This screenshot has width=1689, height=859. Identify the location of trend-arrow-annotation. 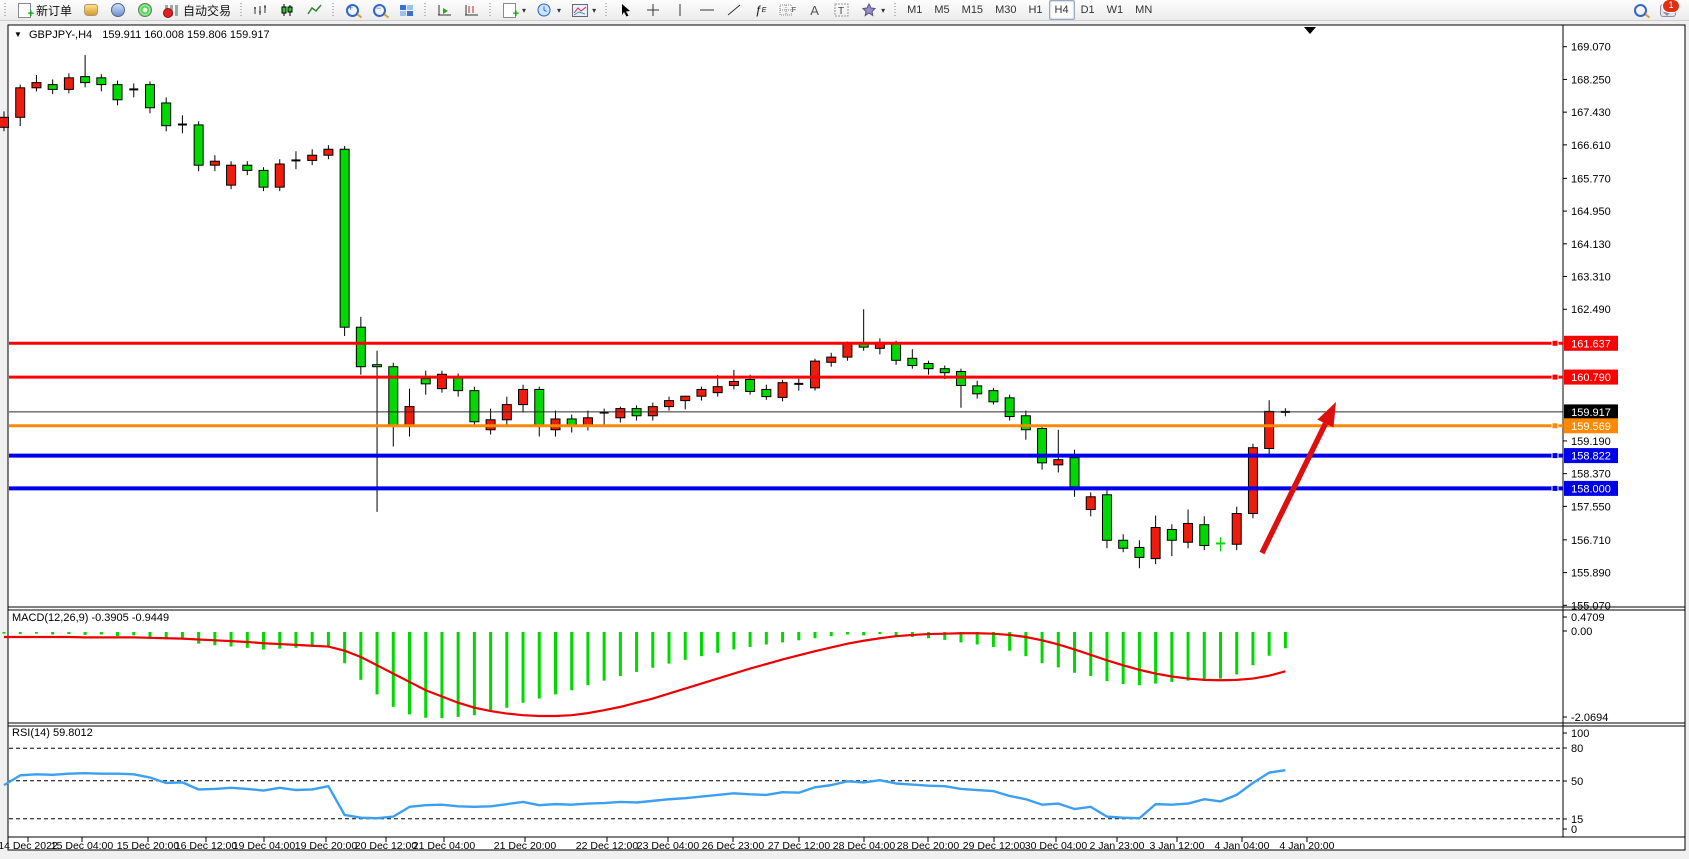
(1297, 478).